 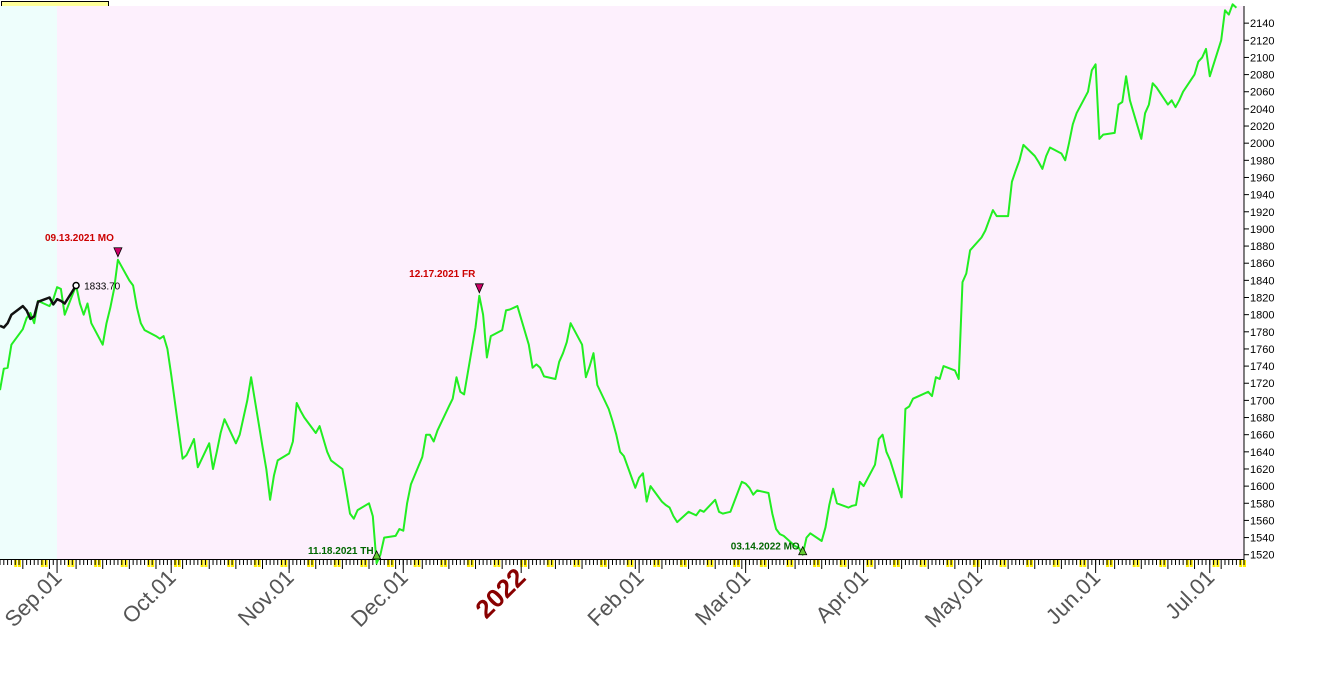 What do you see at coordinates (28, 282) in the screenshot?
I see `pre-region-background` at bounding box center [28, 282].